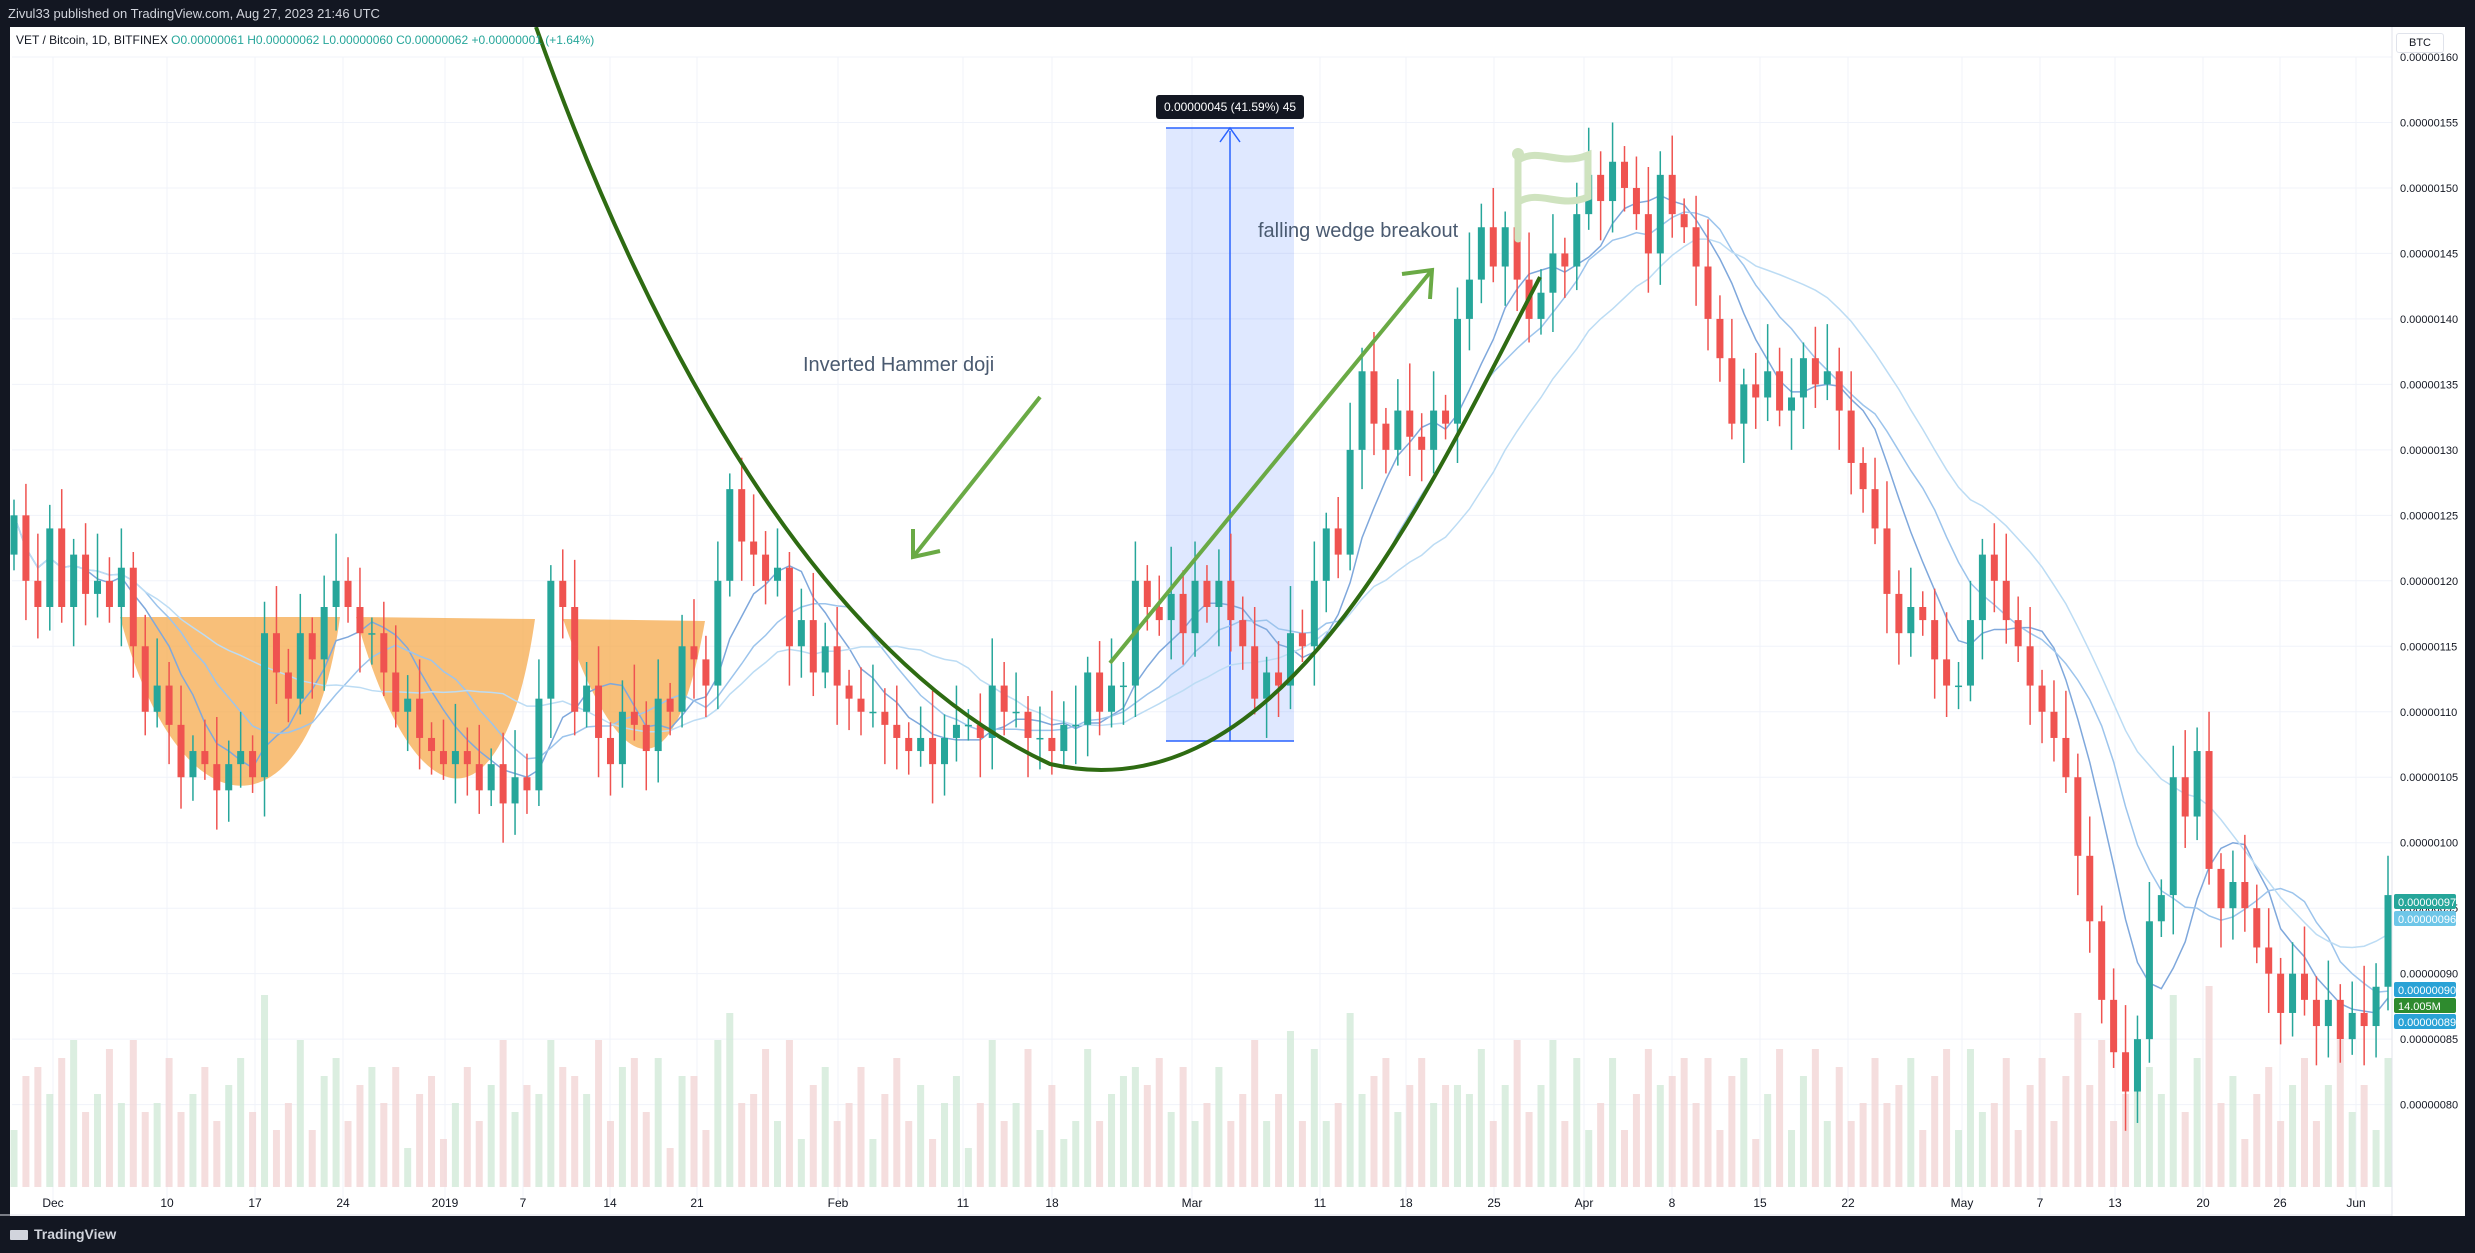 This screenshot has height=1253, width=2475. What do you see at coordinates (19, 1235) in the screenshot?
I see `tradingview-icon` at bounding box center [19, 1235].